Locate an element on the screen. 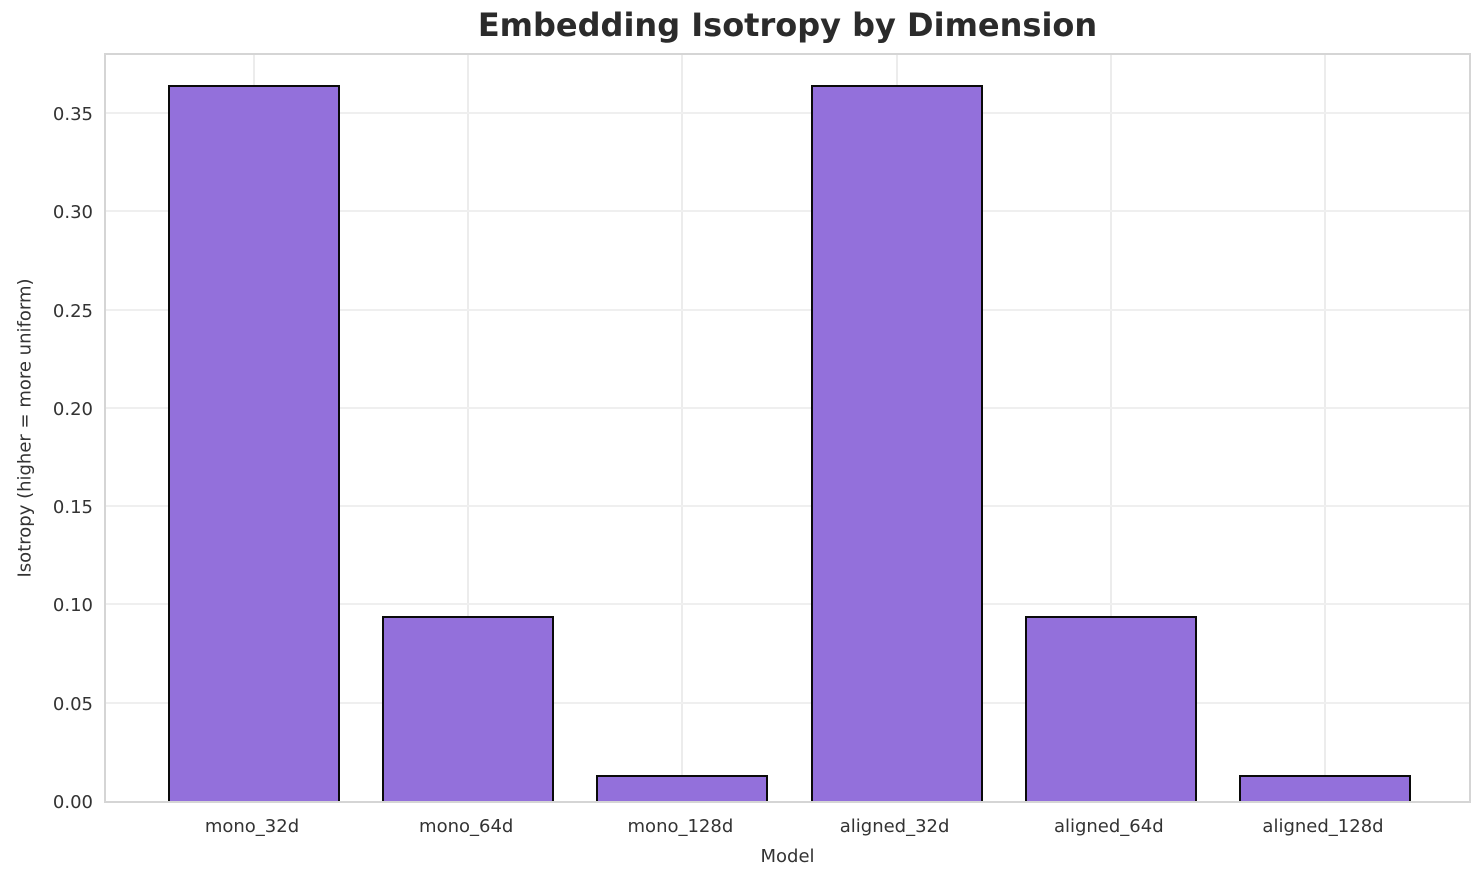 The width and height of the screenshot is (1484, 885). bar-aligned_64d is located at coordinates (1110, 708).